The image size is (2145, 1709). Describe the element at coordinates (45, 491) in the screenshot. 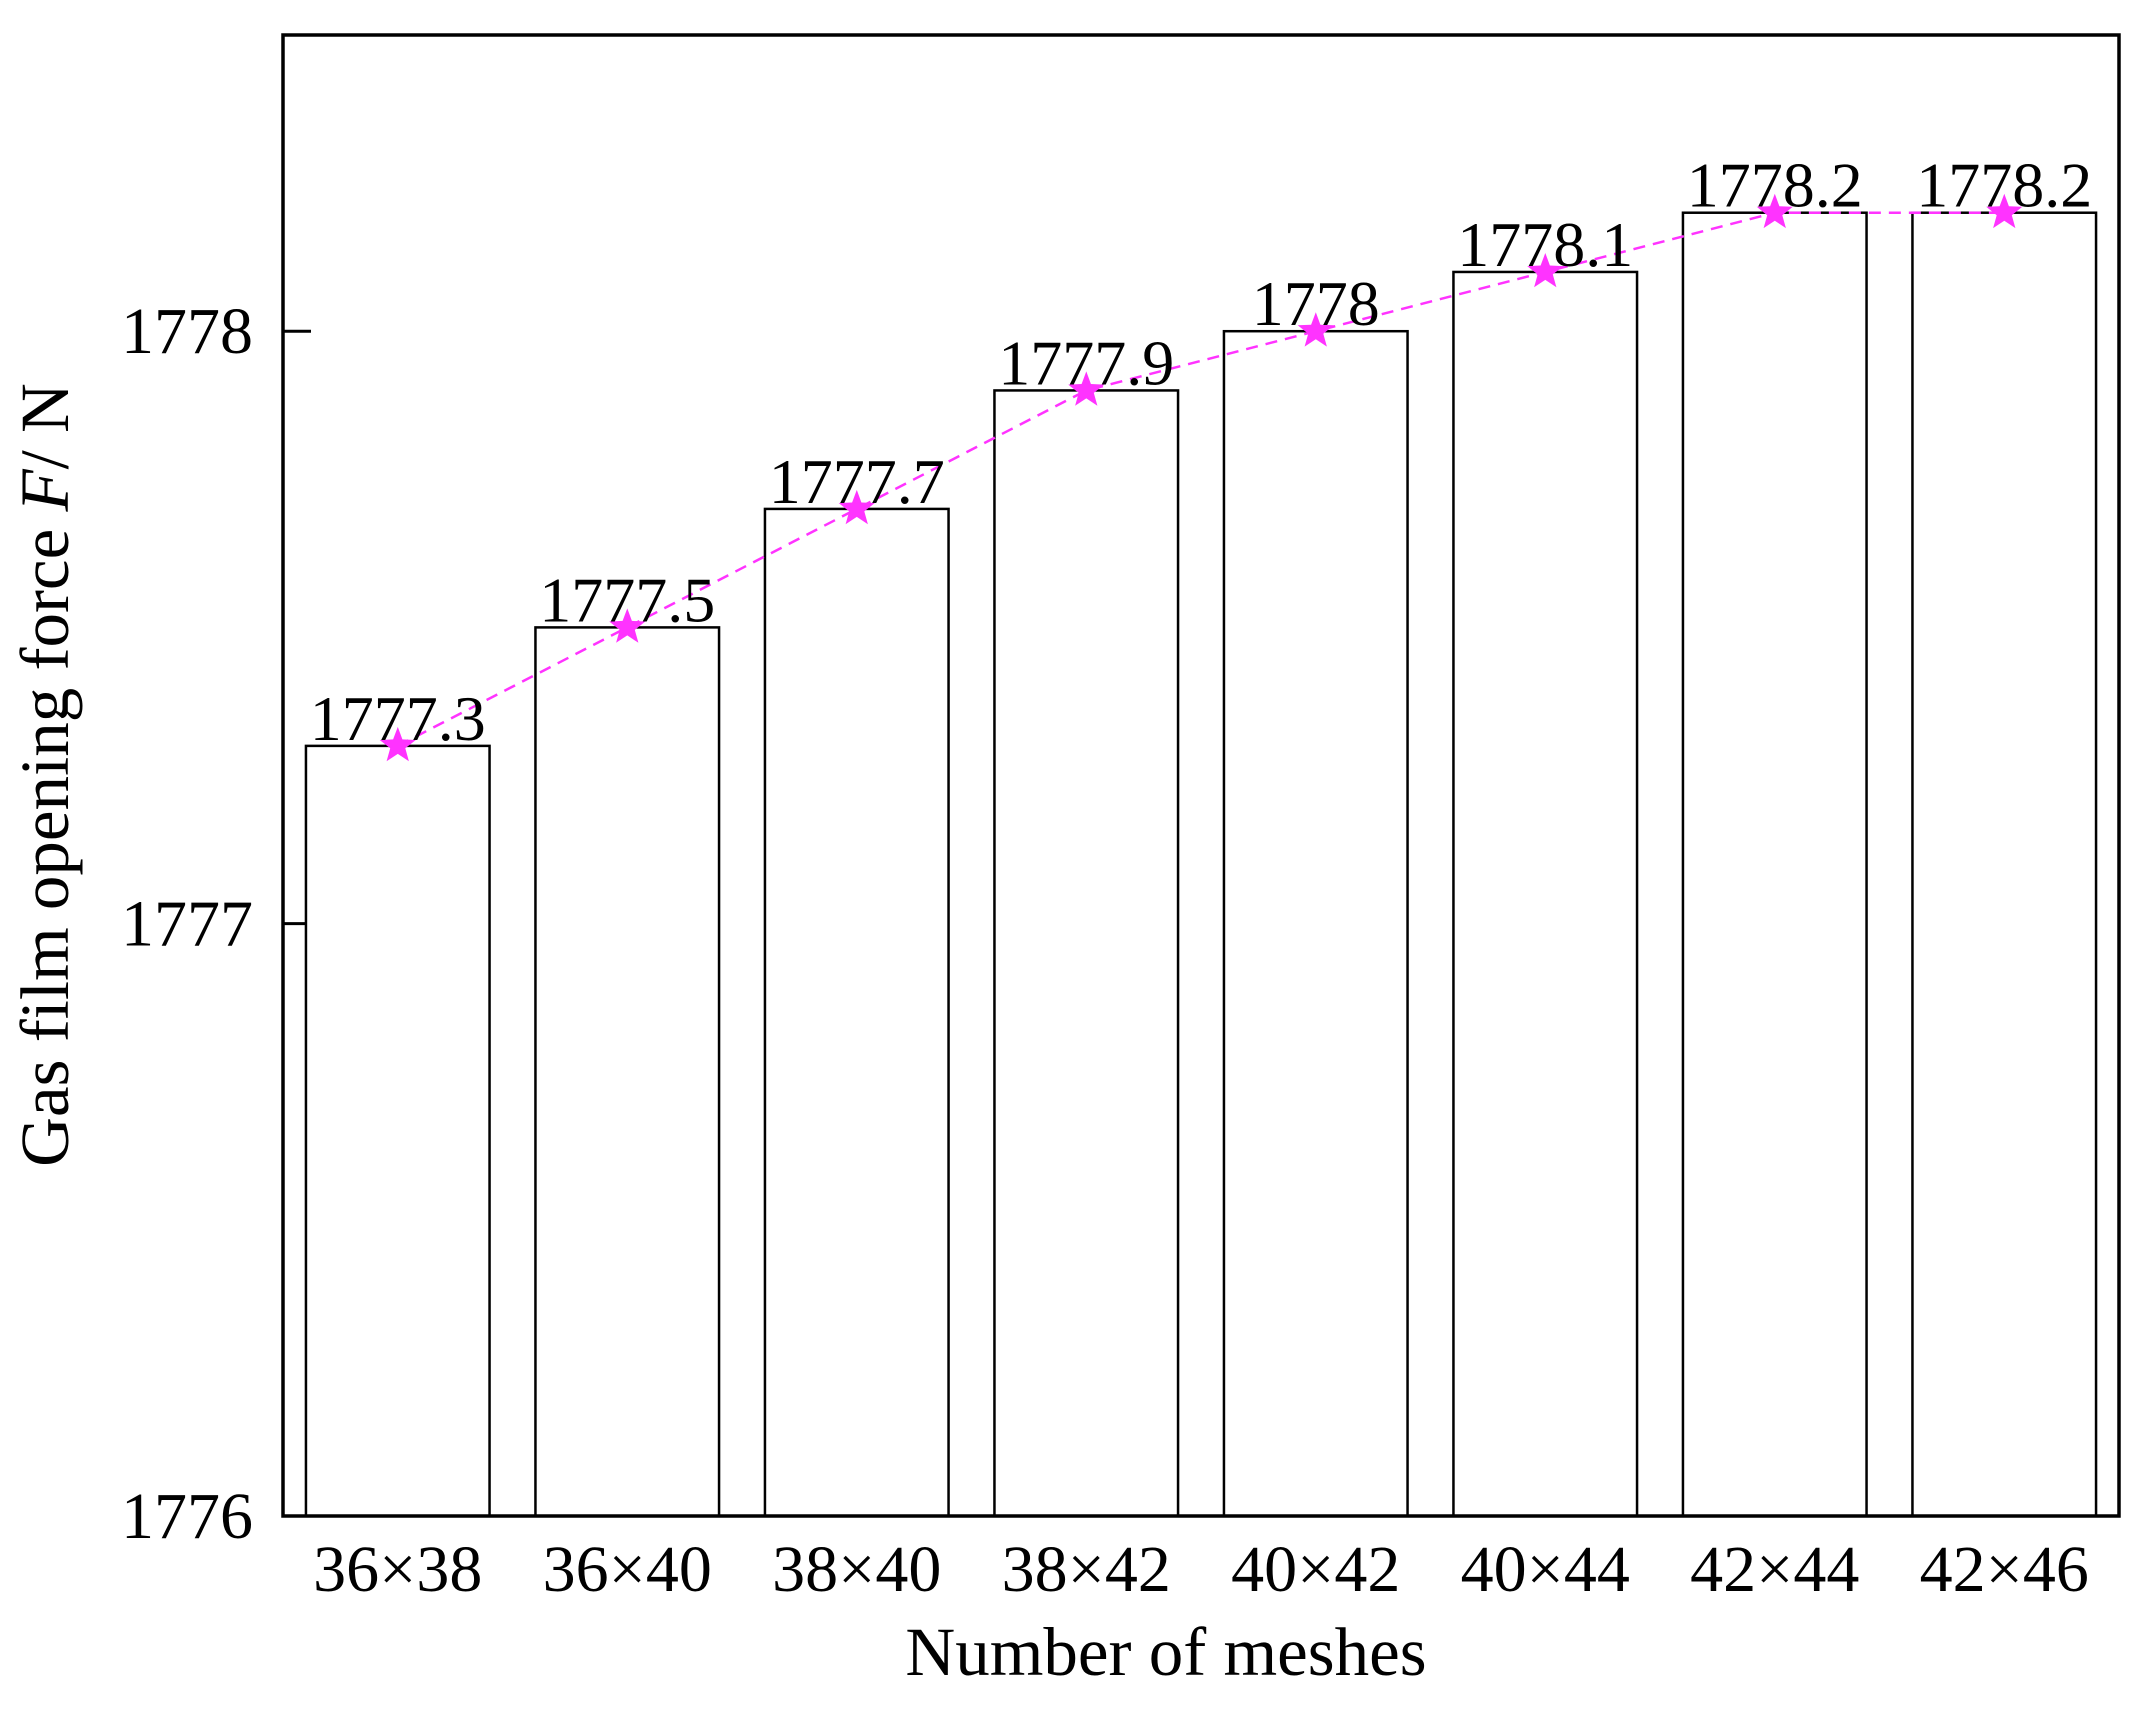

I see `y-axis-title-symbol: F` at that location.